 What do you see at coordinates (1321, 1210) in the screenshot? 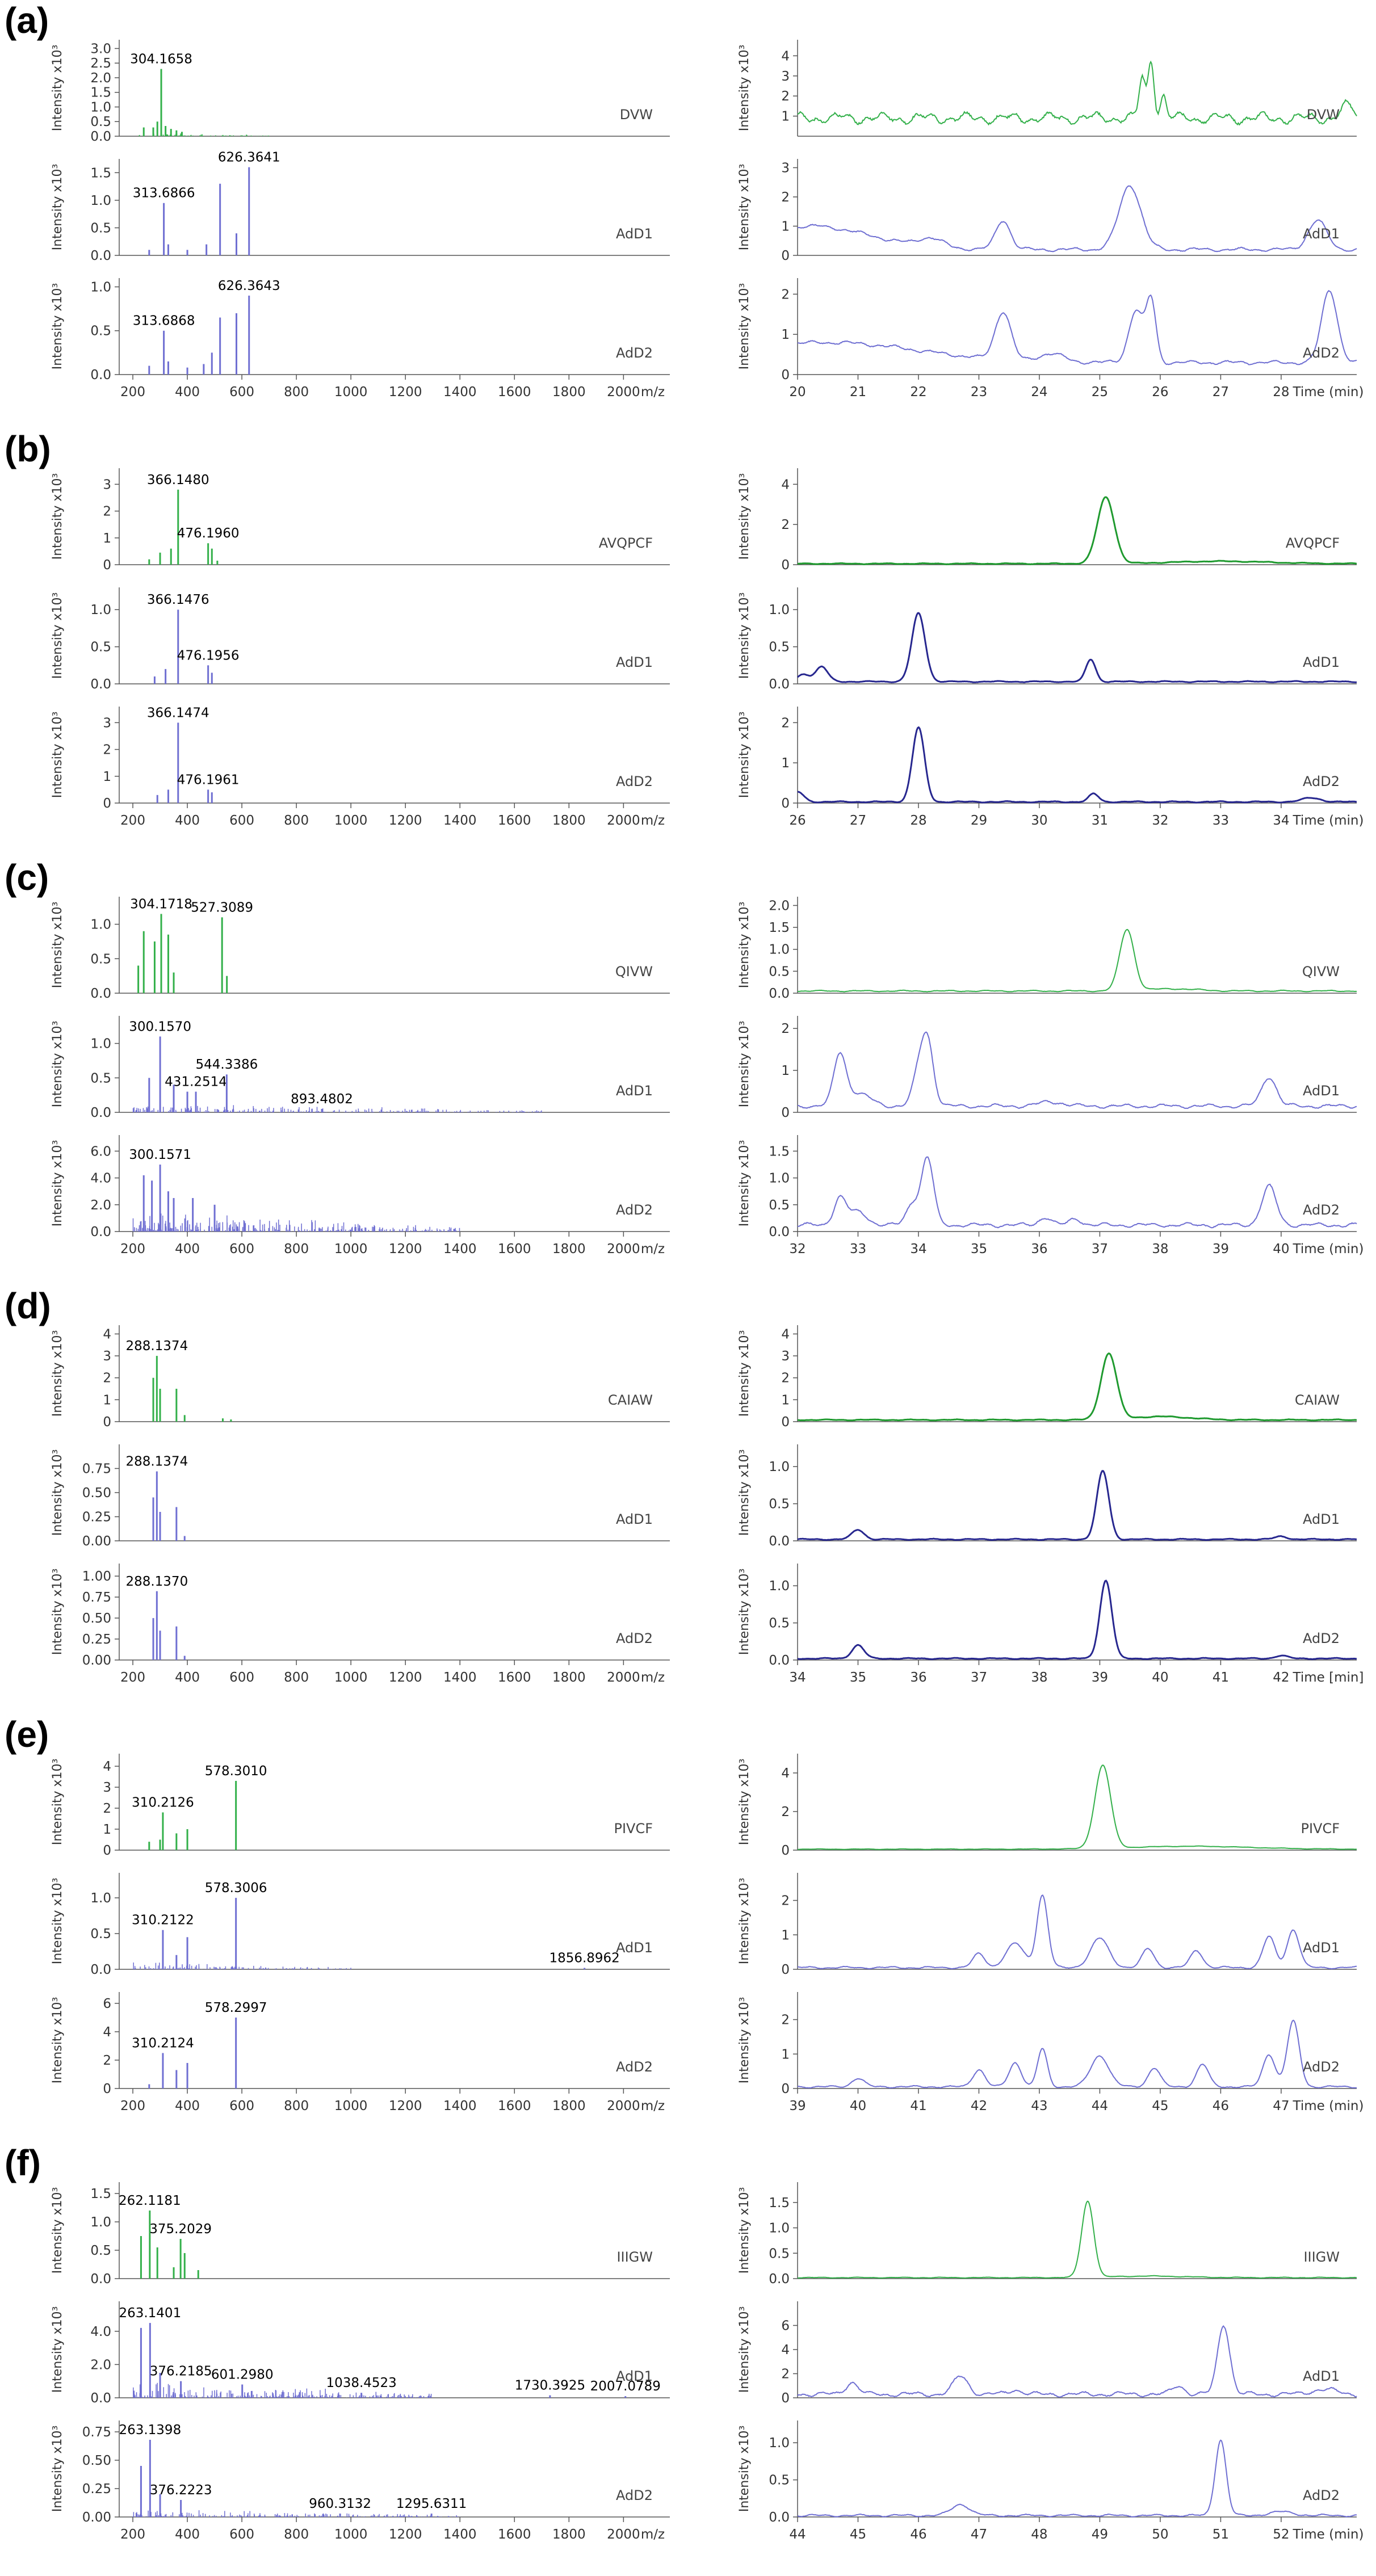
I see `trace-label: AdD2` at bounding box center [1321, 1210].